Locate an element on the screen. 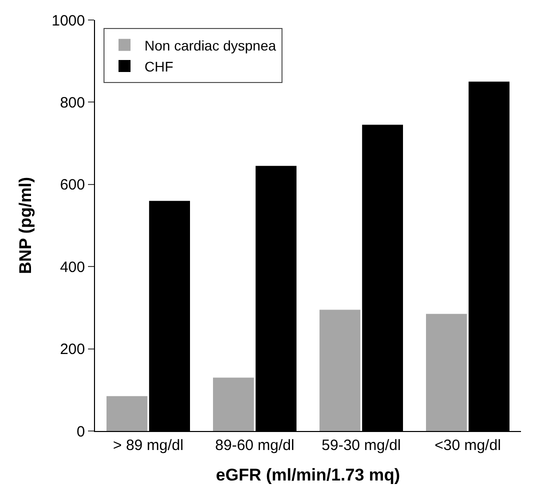  y-tick-label: 400 is located at coordinates (72, 267).